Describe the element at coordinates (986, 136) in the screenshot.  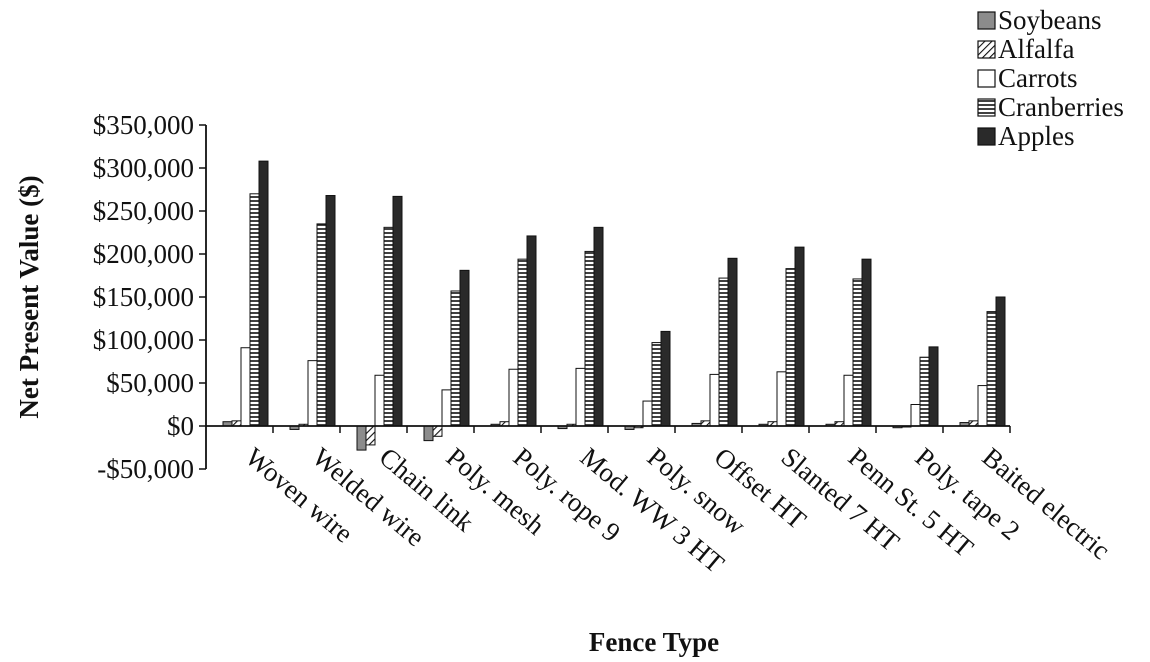
I see `legend-swatch-apples` at that location.